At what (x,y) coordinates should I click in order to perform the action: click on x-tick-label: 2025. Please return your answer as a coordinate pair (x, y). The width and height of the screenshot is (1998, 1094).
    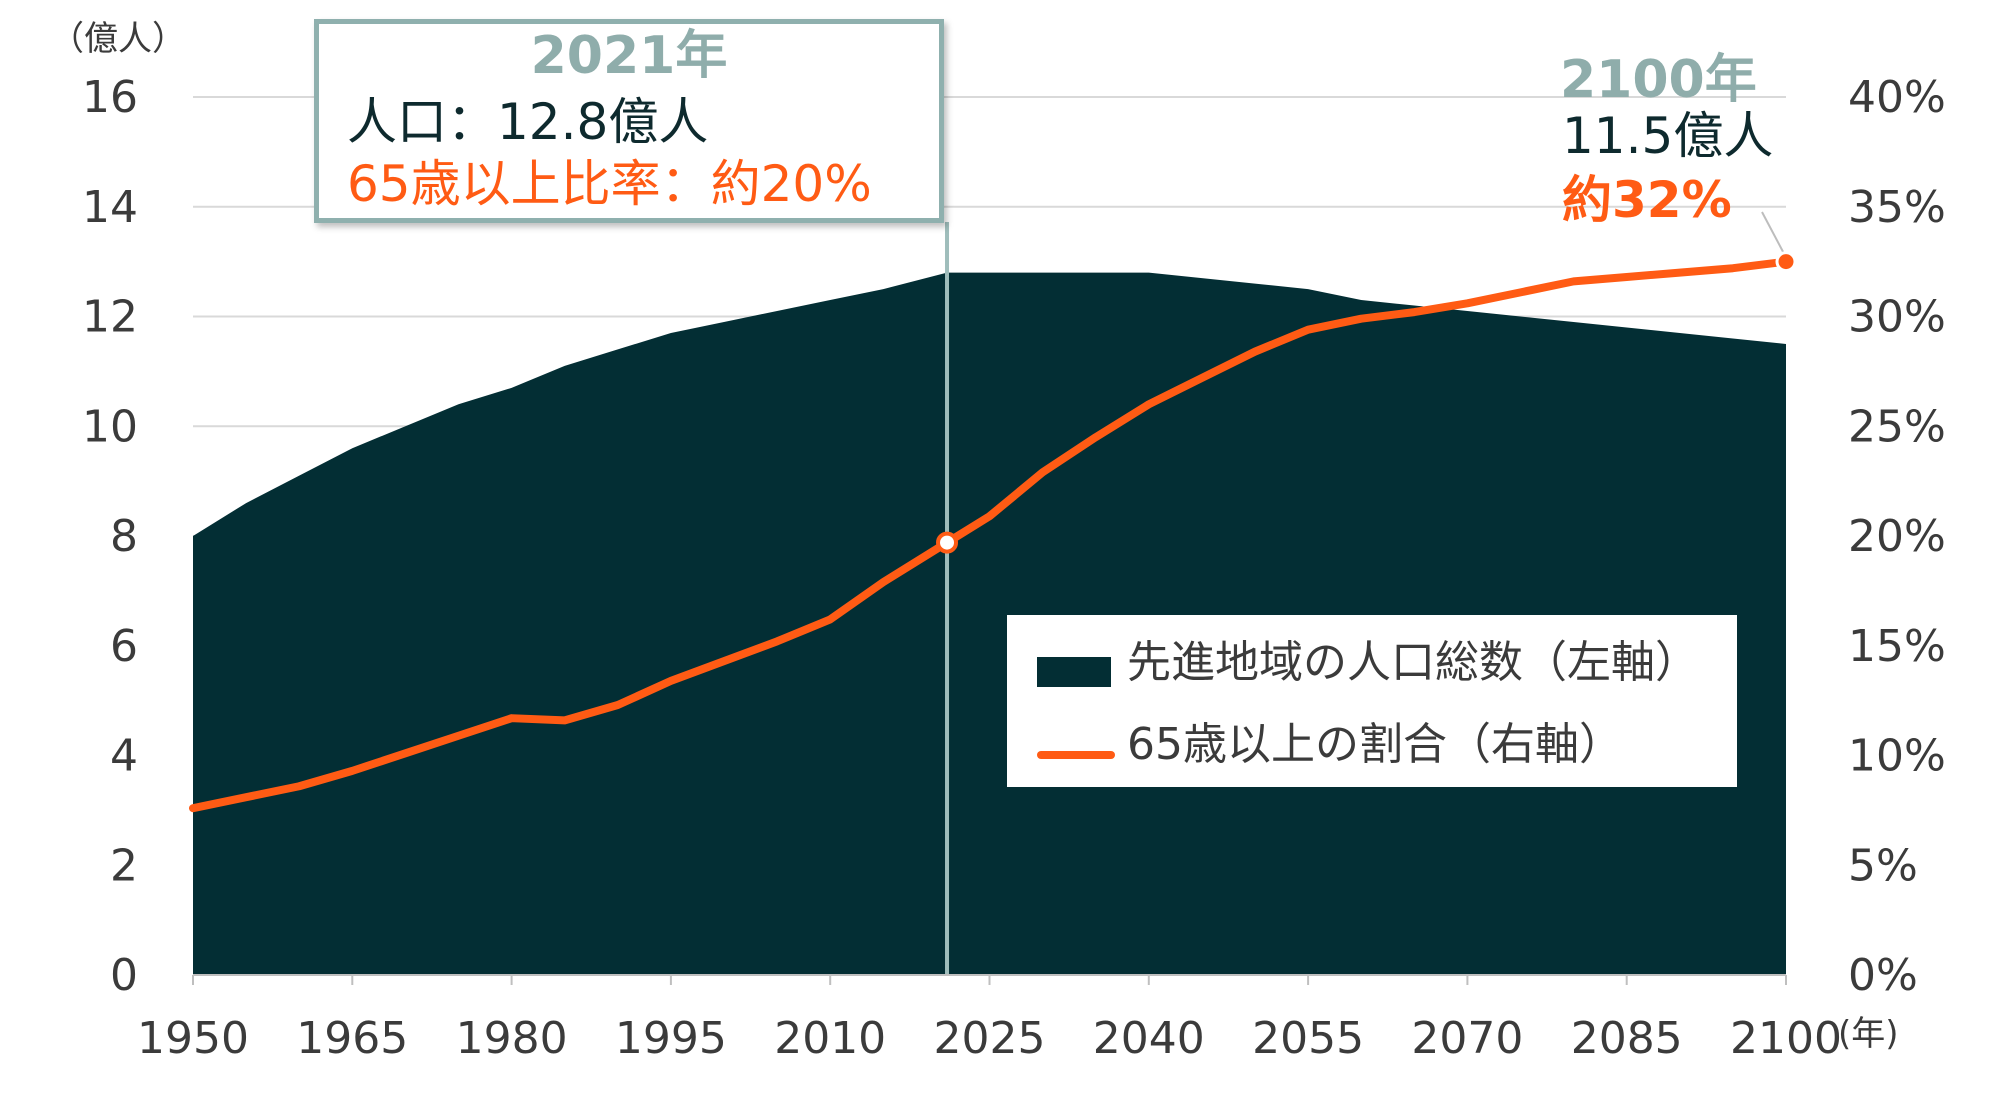
    Looking at the image, I should click on (990, 1038).